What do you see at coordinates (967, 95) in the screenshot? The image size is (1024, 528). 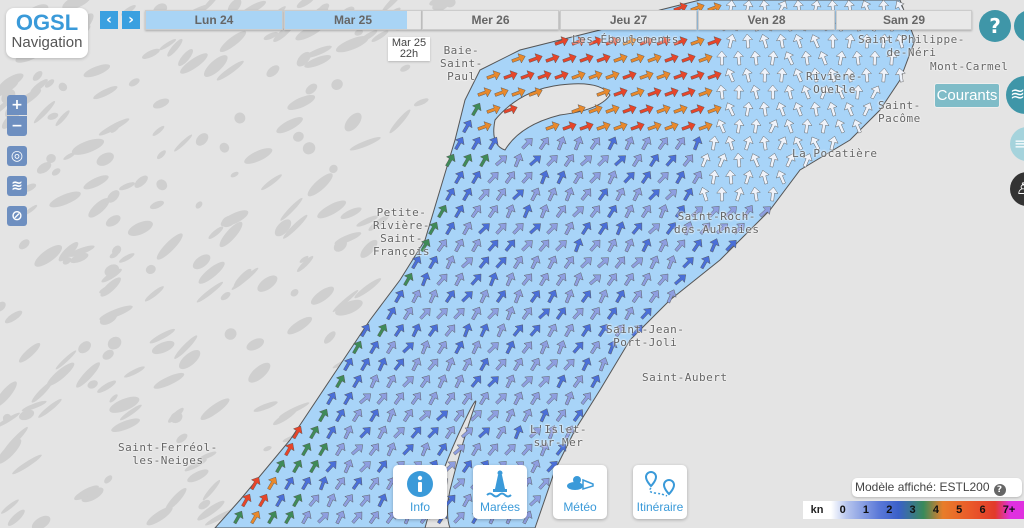 I see `active-layer-label: Courants` at bounding box center [967, 95].